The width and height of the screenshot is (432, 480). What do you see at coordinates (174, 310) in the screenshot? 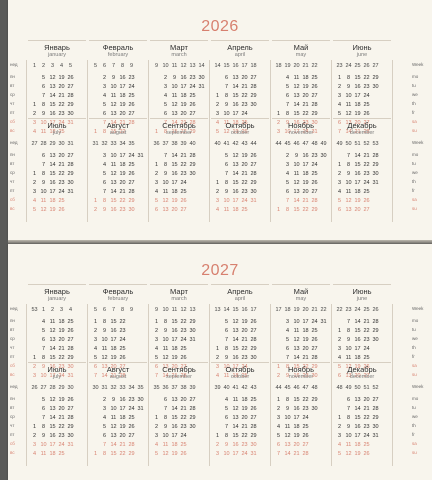
I see `week-number: 11` at bounding box center [174, 310].